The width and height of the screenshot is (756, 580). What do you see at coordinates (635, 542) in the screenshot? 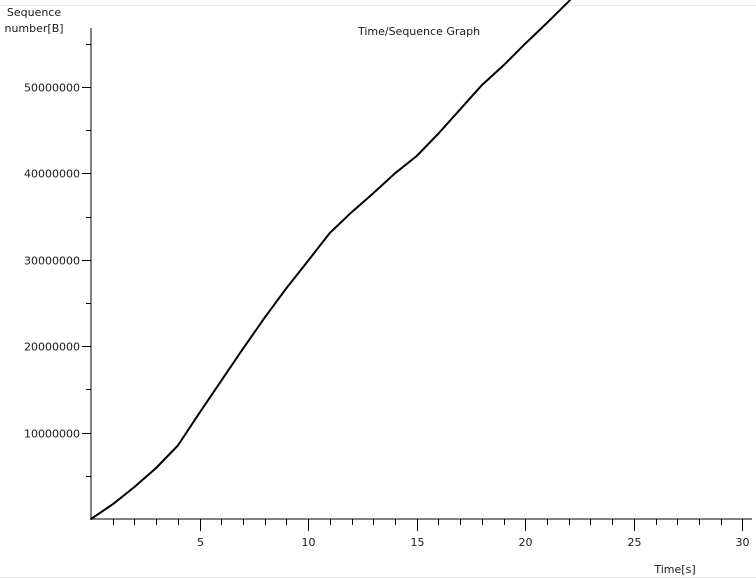
I see `x-tick-label: 25` at bounding box center [635, 542].